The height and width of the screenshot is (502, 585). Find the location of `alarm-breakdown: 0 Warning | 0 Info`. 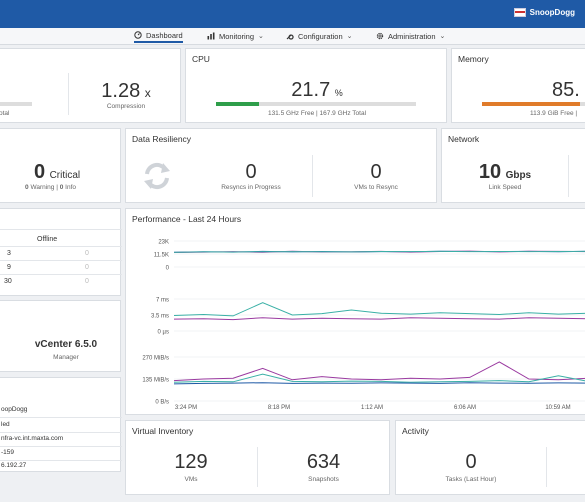

alarm-breakdown: 0 Warning | 0 Info is located at coordinates (51, 187).